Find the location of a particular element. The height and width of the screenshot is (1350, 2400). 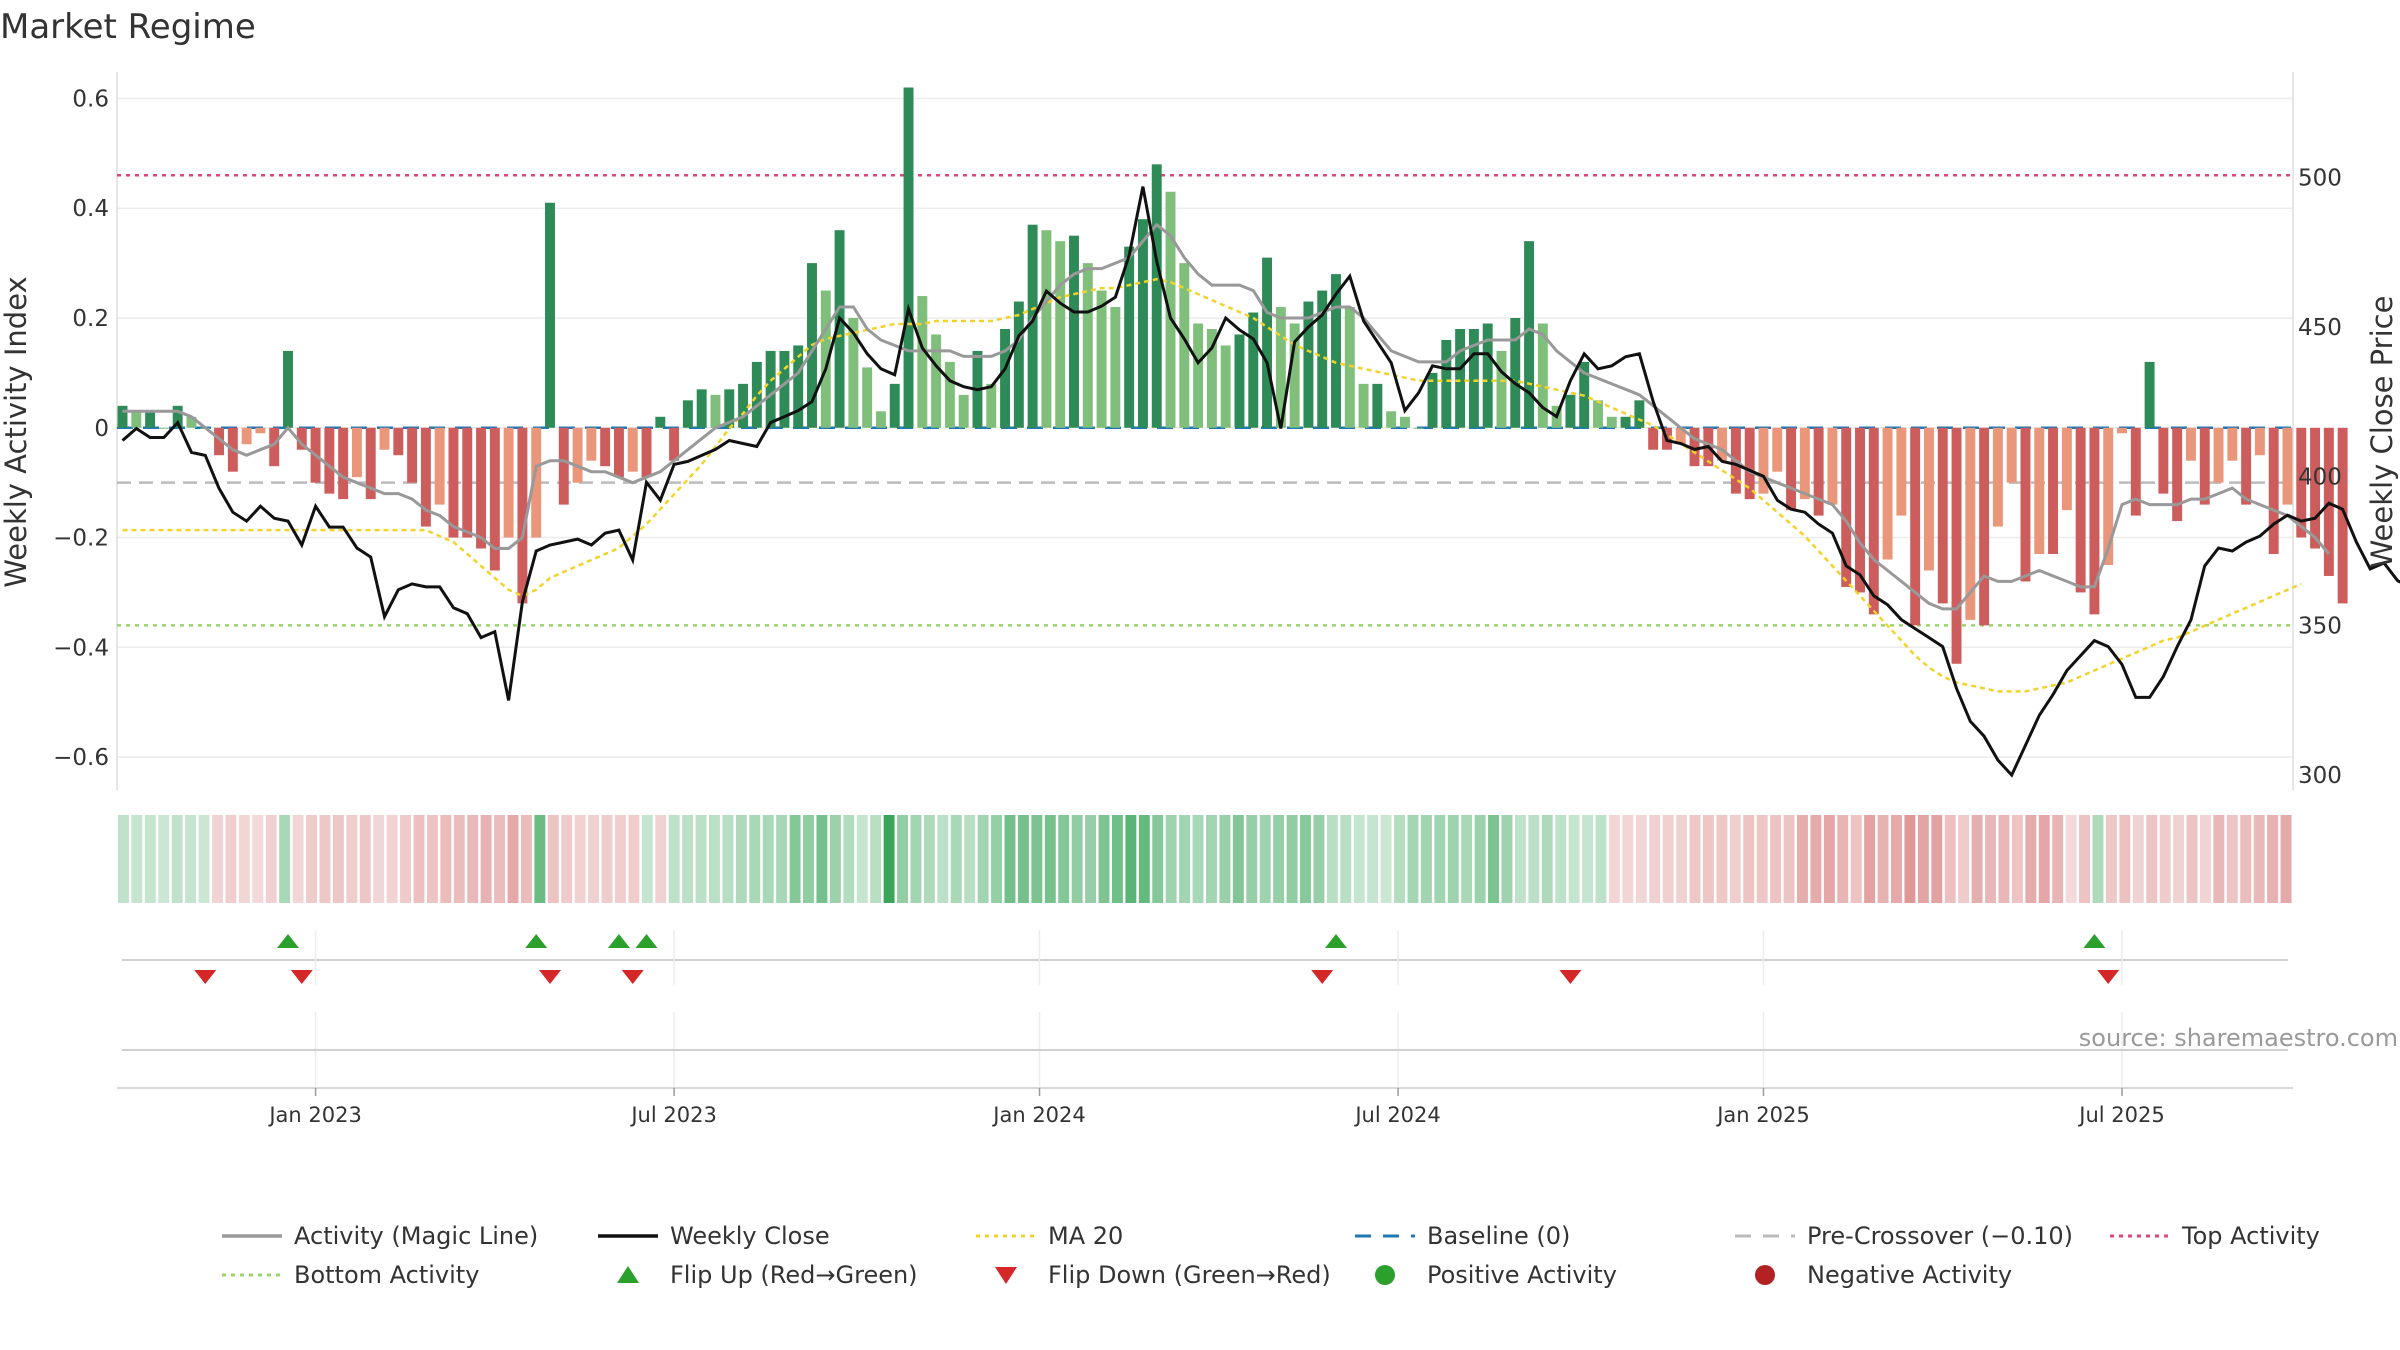

y2-tick-label: 350 is located at coordinates (2320, 627).